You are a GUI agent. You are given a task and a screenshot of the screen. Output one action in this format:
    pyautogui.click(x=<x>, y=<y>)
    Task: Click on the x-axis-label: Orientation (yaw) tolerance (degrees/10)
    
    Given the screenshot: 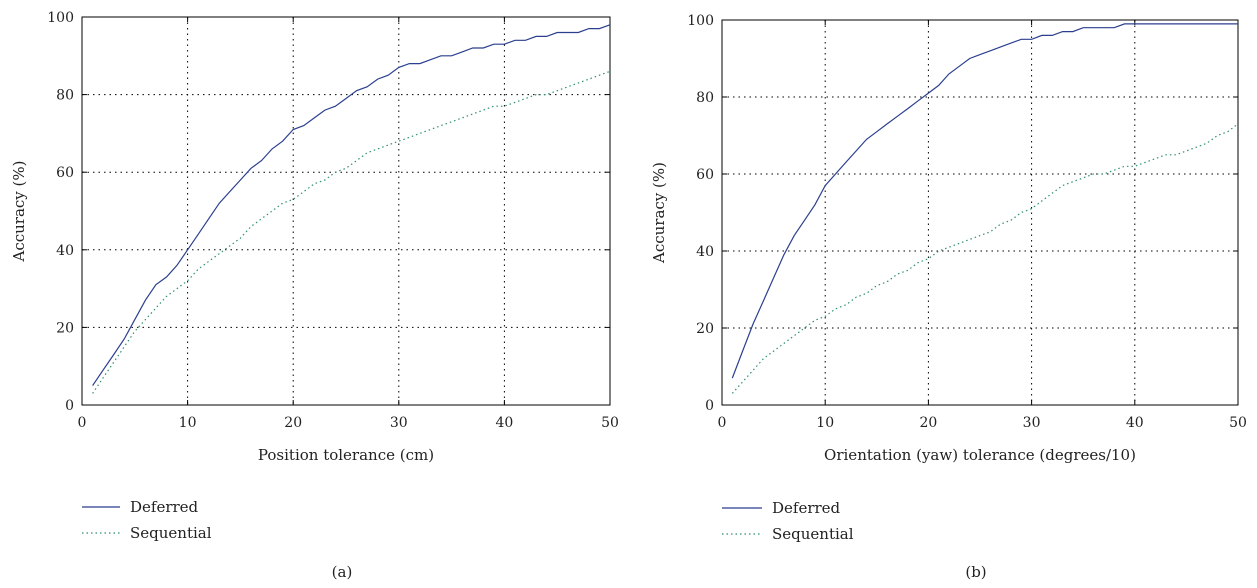 What is the action you would take?
    pyautogui.click(x=980, y=455)
    